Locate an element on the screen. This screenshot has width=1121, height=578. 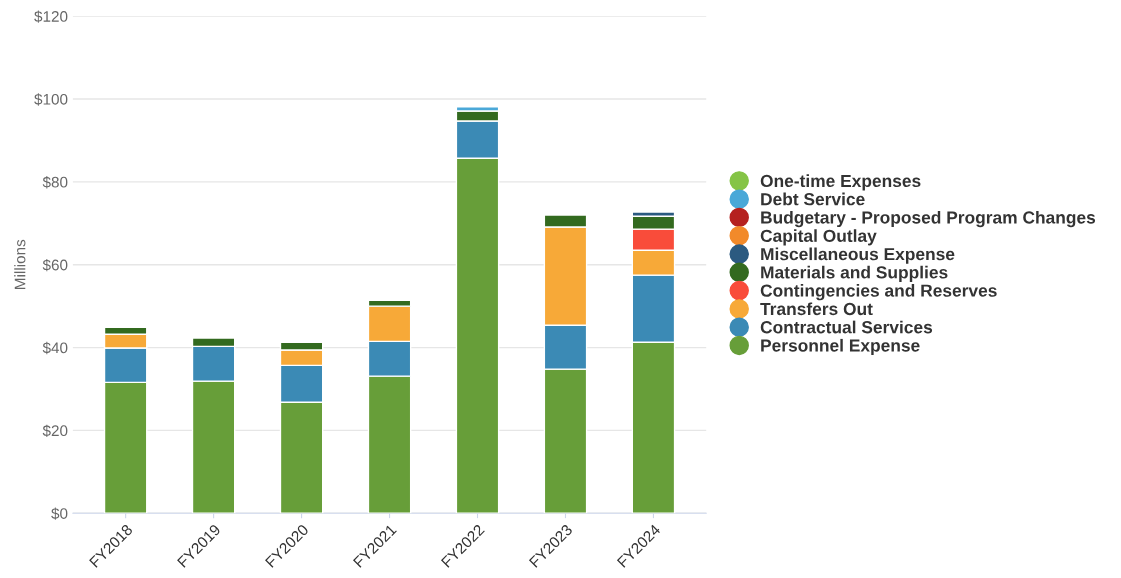
legend-label: Transfers Out is located at coordinates (816, 309).